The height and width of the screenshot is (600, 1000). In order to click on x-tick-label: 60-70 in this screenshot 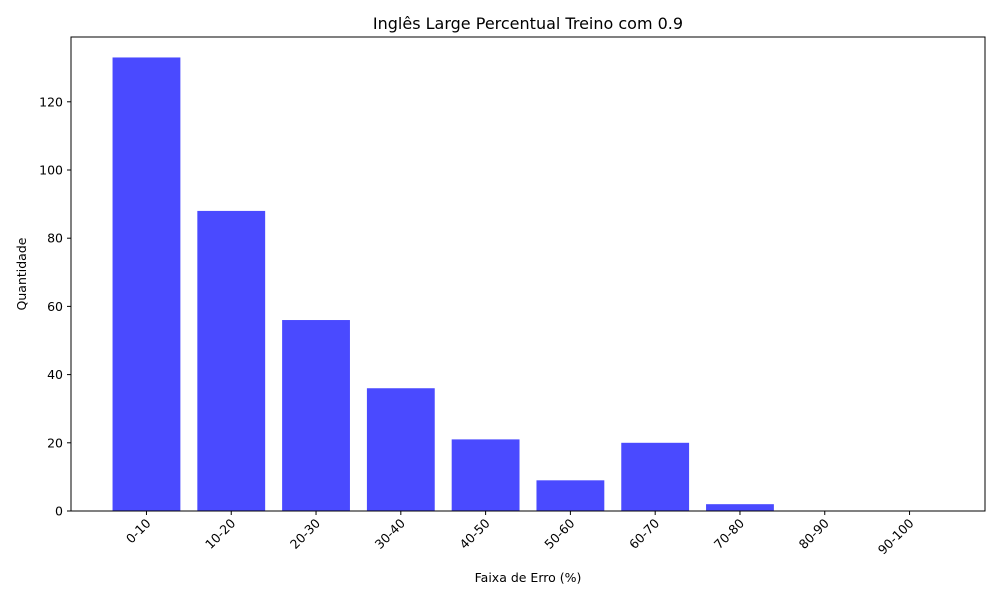, I will do `click(644, 533)`.